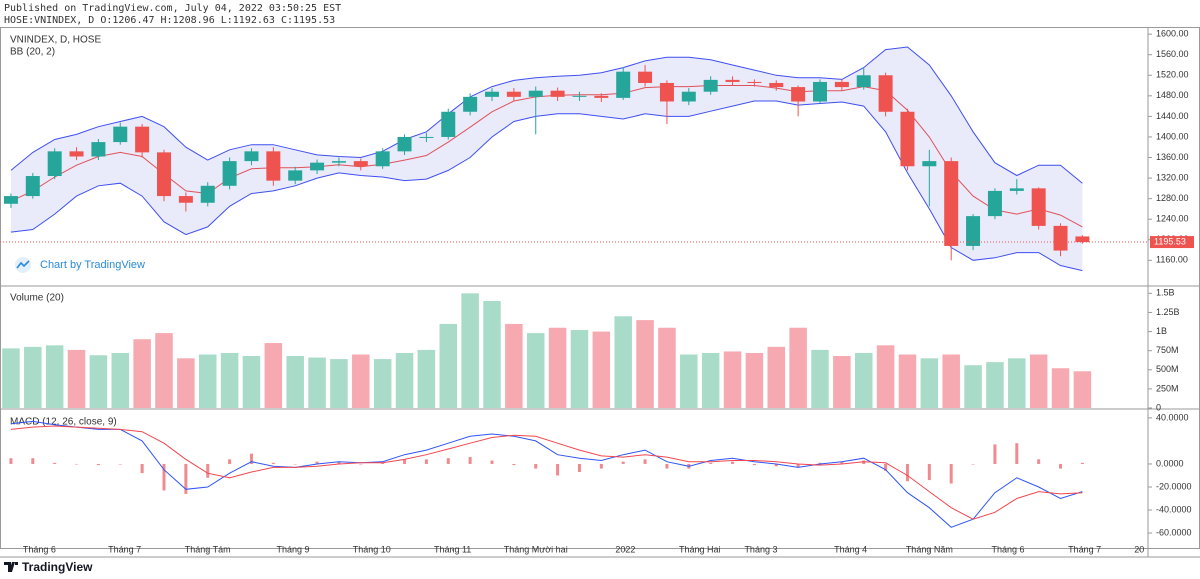  I want to click on bb-label: BB (20, 2), so click(32, 52).